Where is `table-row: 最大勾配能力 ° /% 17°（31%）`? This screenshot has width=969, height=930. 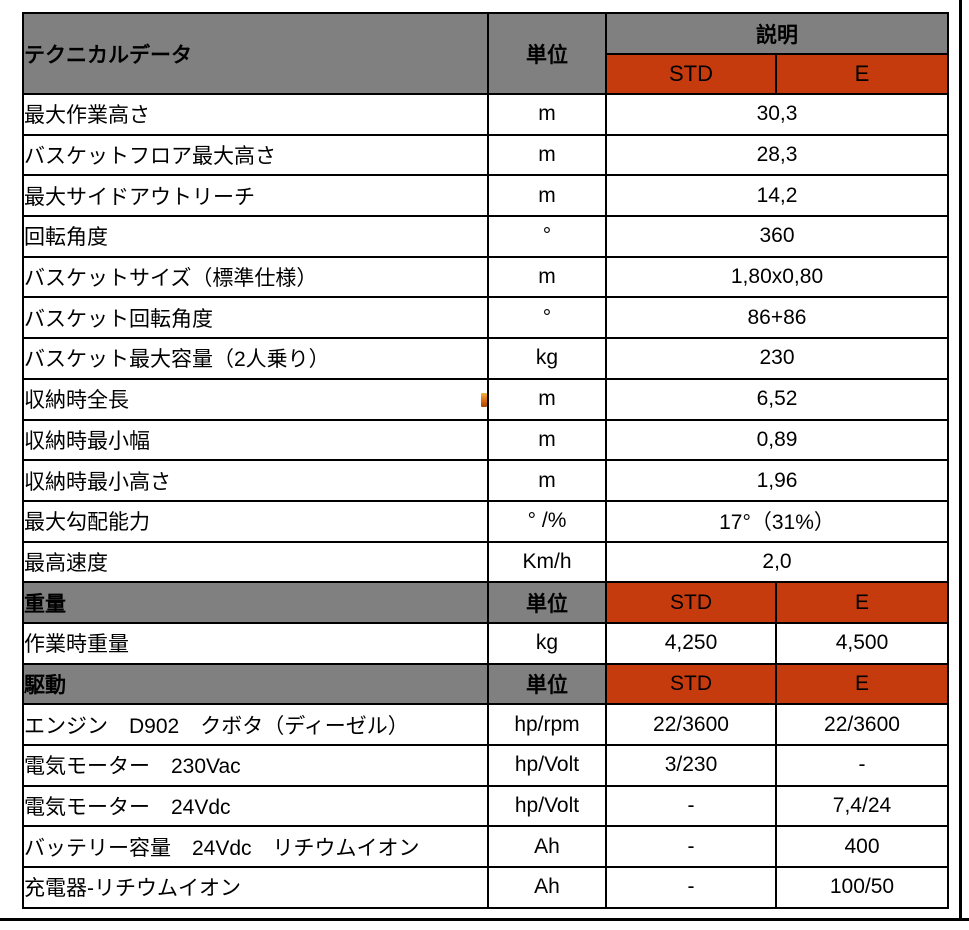
table-row: 最大勾配能力 ° /% 17°（31%） is located at coordinates (485, 521).